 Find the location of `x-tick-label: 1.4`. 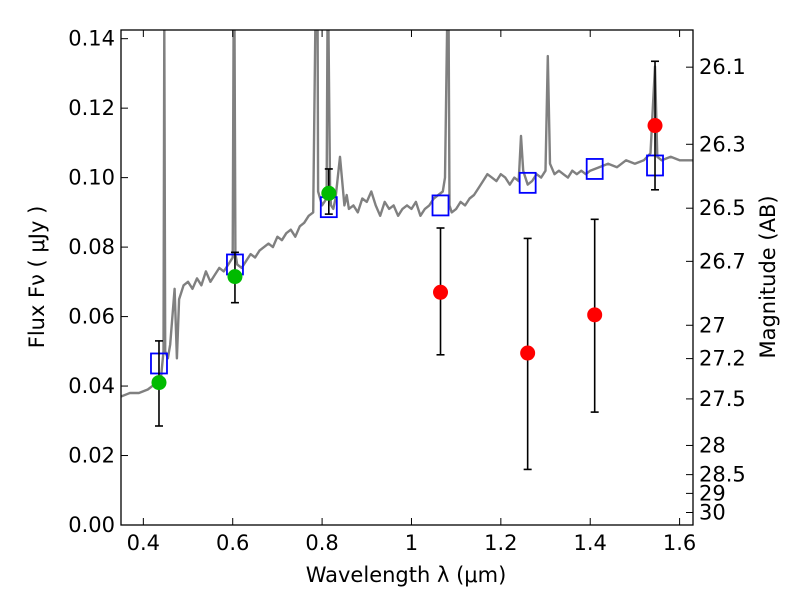

x-tick-label: 1.4 is located at coordinates (590, 543).